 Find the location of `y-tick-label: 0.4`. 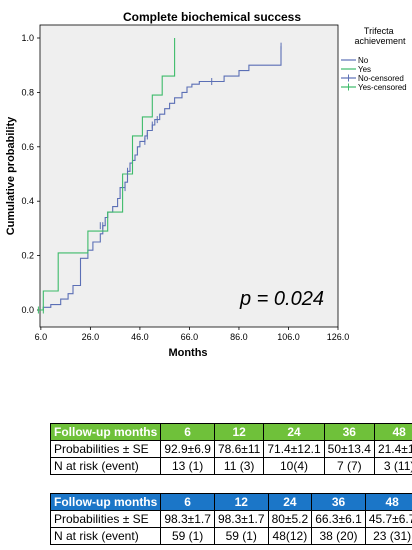

y-tick-label: 0.4 is located at coordinates (27, 201).